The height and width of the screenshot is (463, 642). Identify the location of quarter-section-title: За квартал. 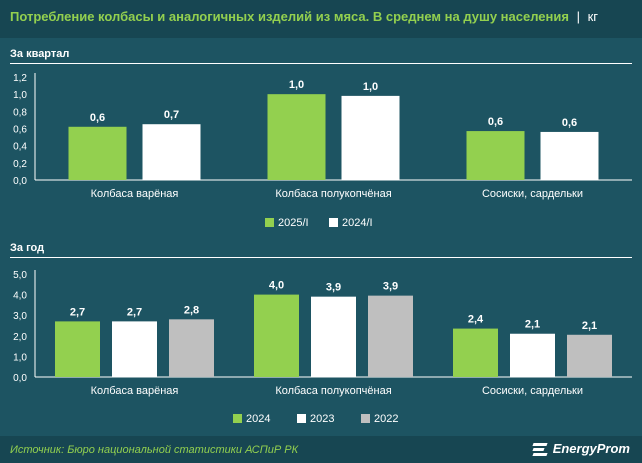
(40, 54).